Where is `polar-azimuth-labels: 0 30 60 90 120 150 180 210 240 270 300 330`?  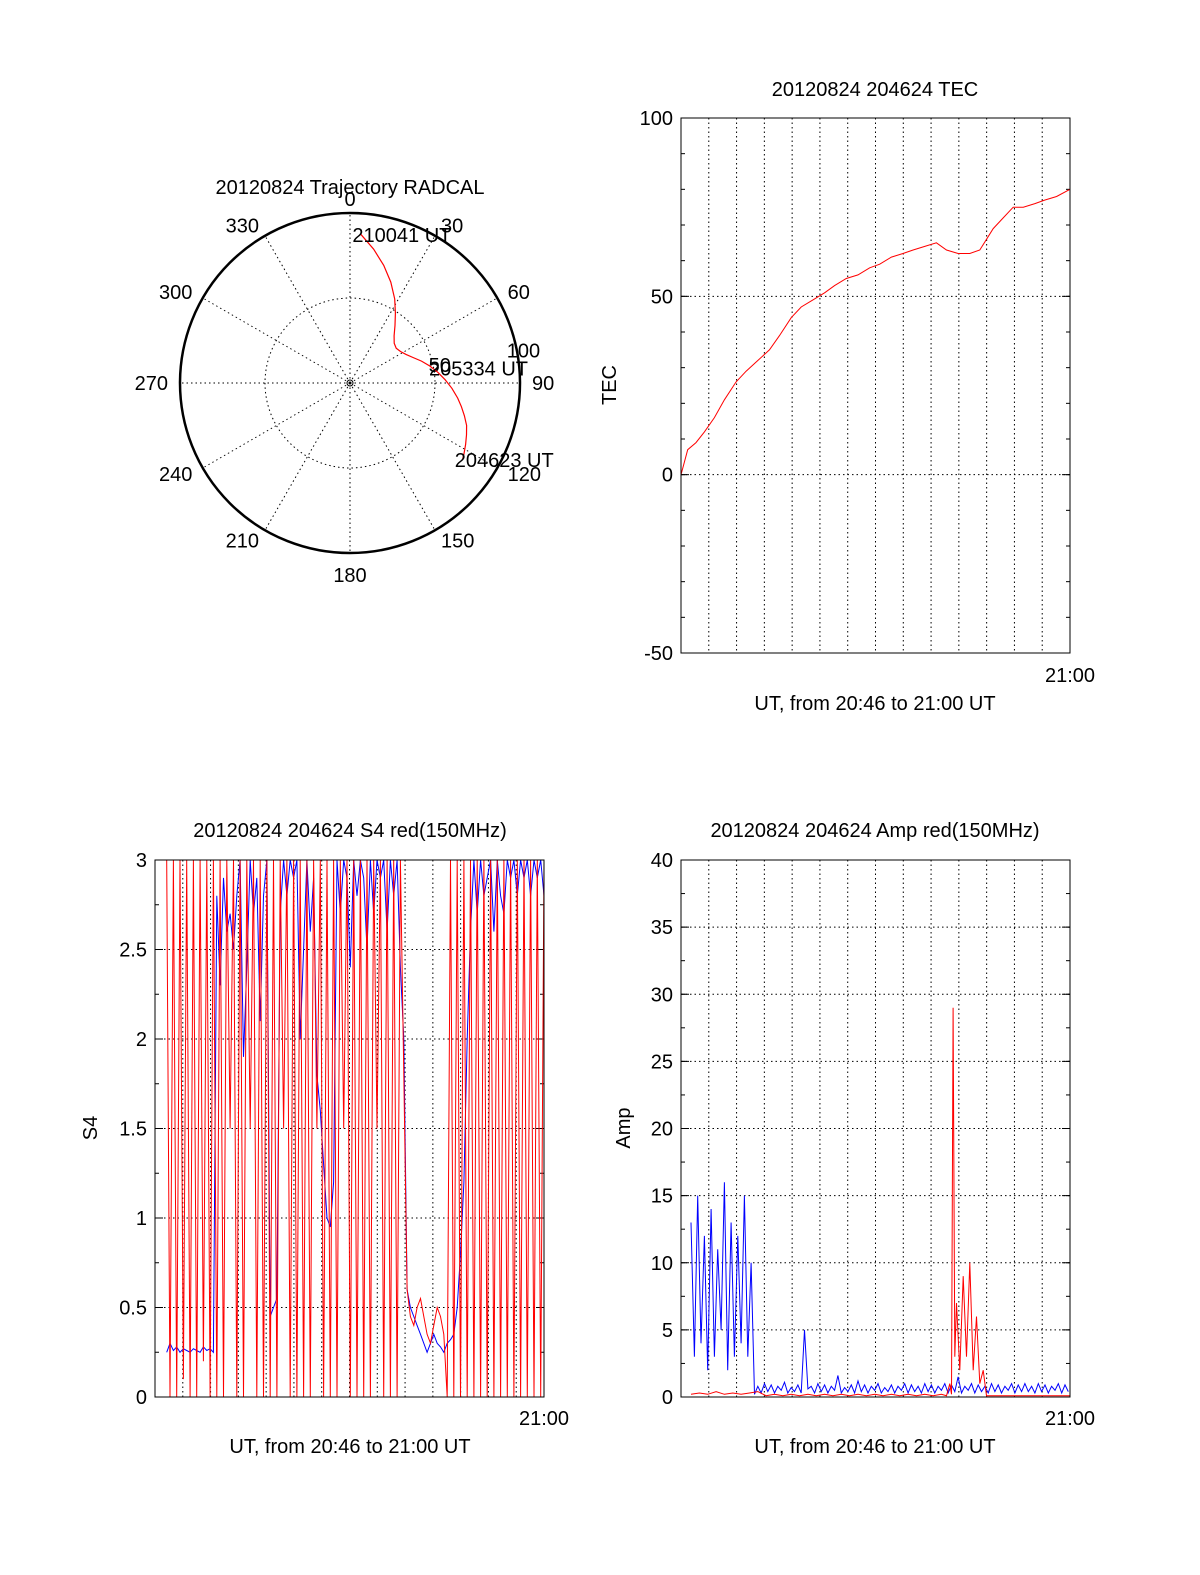
polar-azimuth-labels: 0 30 60 90 120 150 180 210 240 270 300 330 is located at coordinates (345, 388).